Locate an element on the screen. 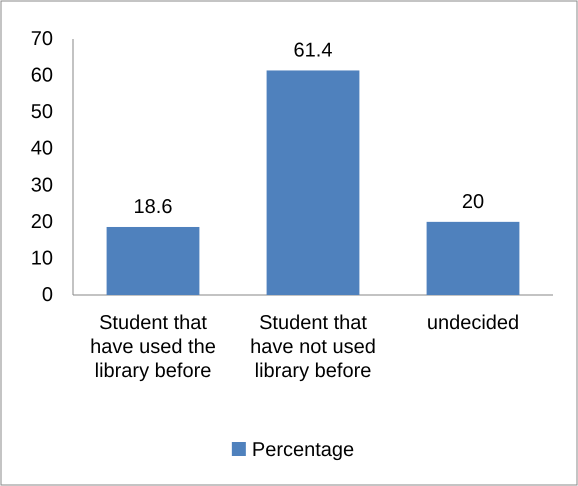 This screenshot has width=578, height=486. data-label: 18.6 is located at coordinates (153, 207).